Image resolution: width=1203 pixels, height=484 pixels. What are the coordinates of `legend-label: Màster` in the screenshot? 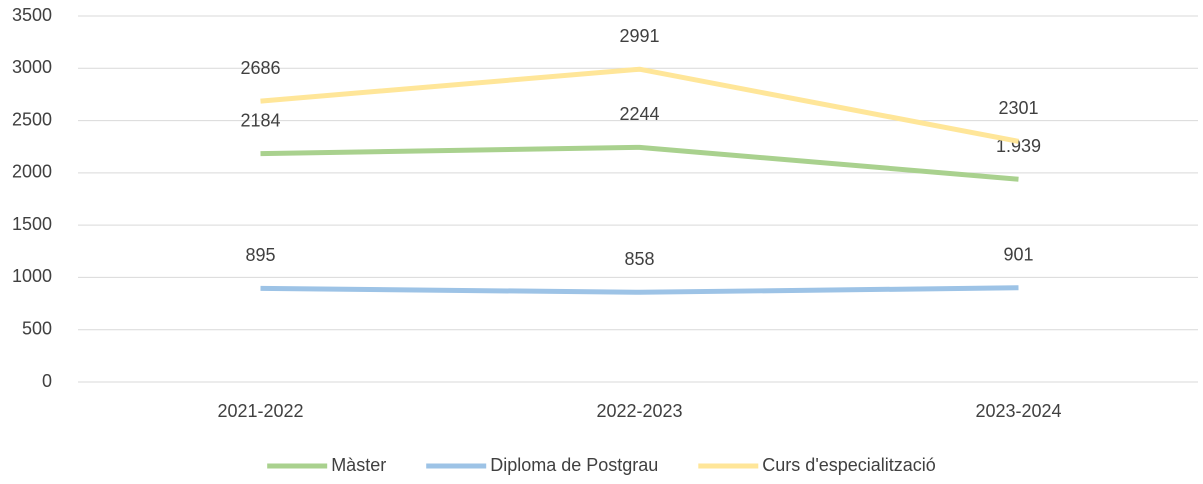 It's located at (358, 465).